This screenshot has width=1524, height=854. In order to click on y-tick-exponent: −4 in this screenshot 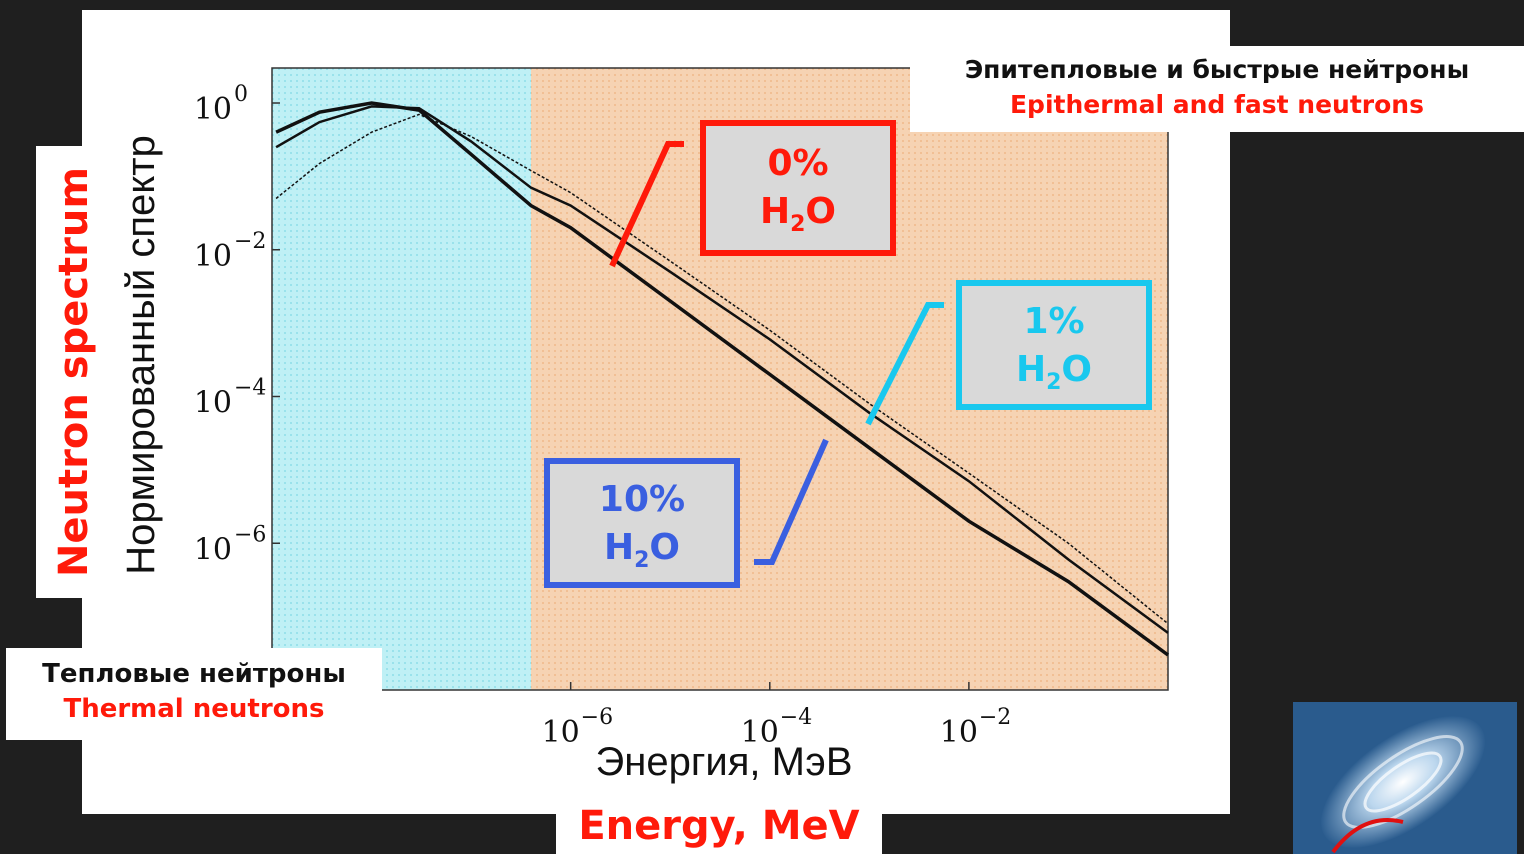, I will do `click(250, 388)`.